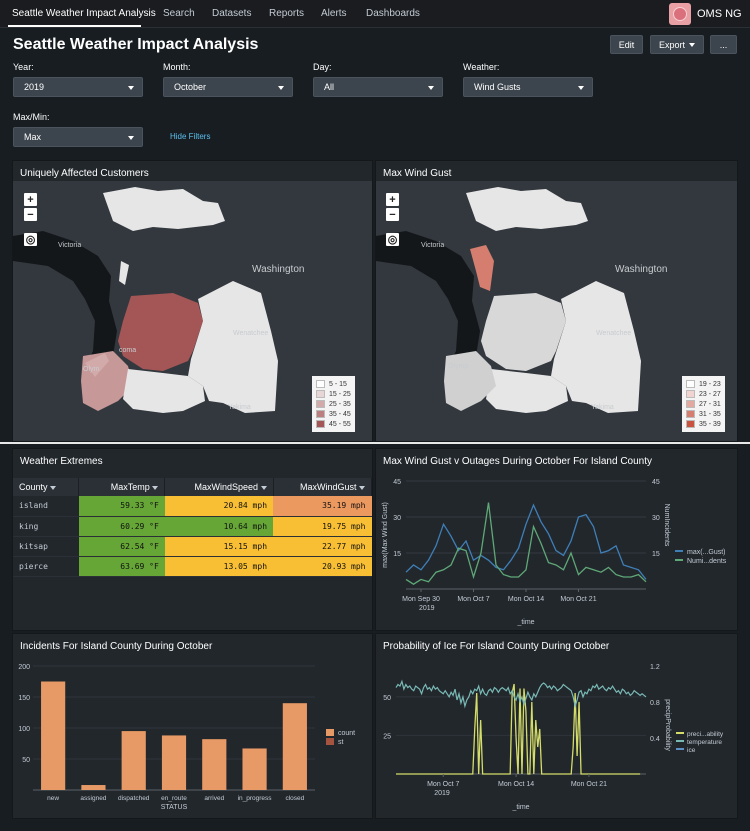  I want to click on legend-label: max(...Gust), so click(706, 552).